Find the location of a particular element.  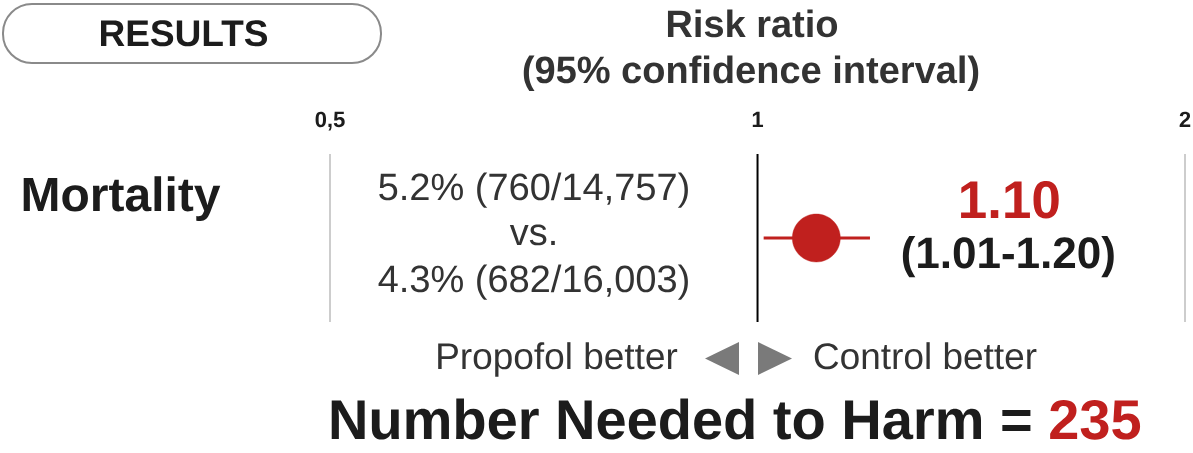

annotation: Number Needed to Harm = is located at coordinates (681, 419).